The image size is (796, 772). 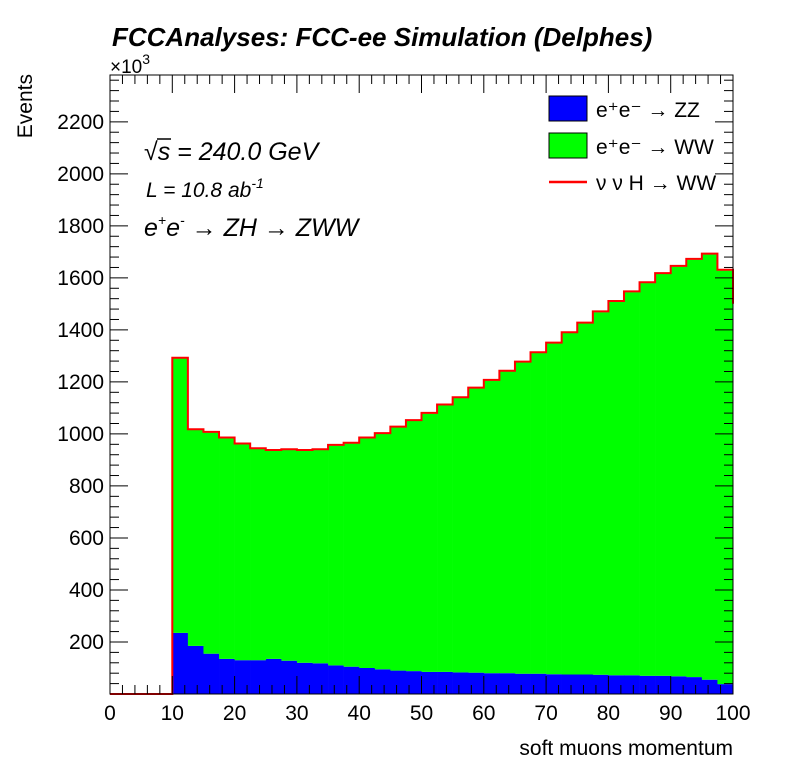 What do you see at coordinates (80, 122) in the screenshot?
I see `y-tick-label: 2200` at bounding box center [80, 122].